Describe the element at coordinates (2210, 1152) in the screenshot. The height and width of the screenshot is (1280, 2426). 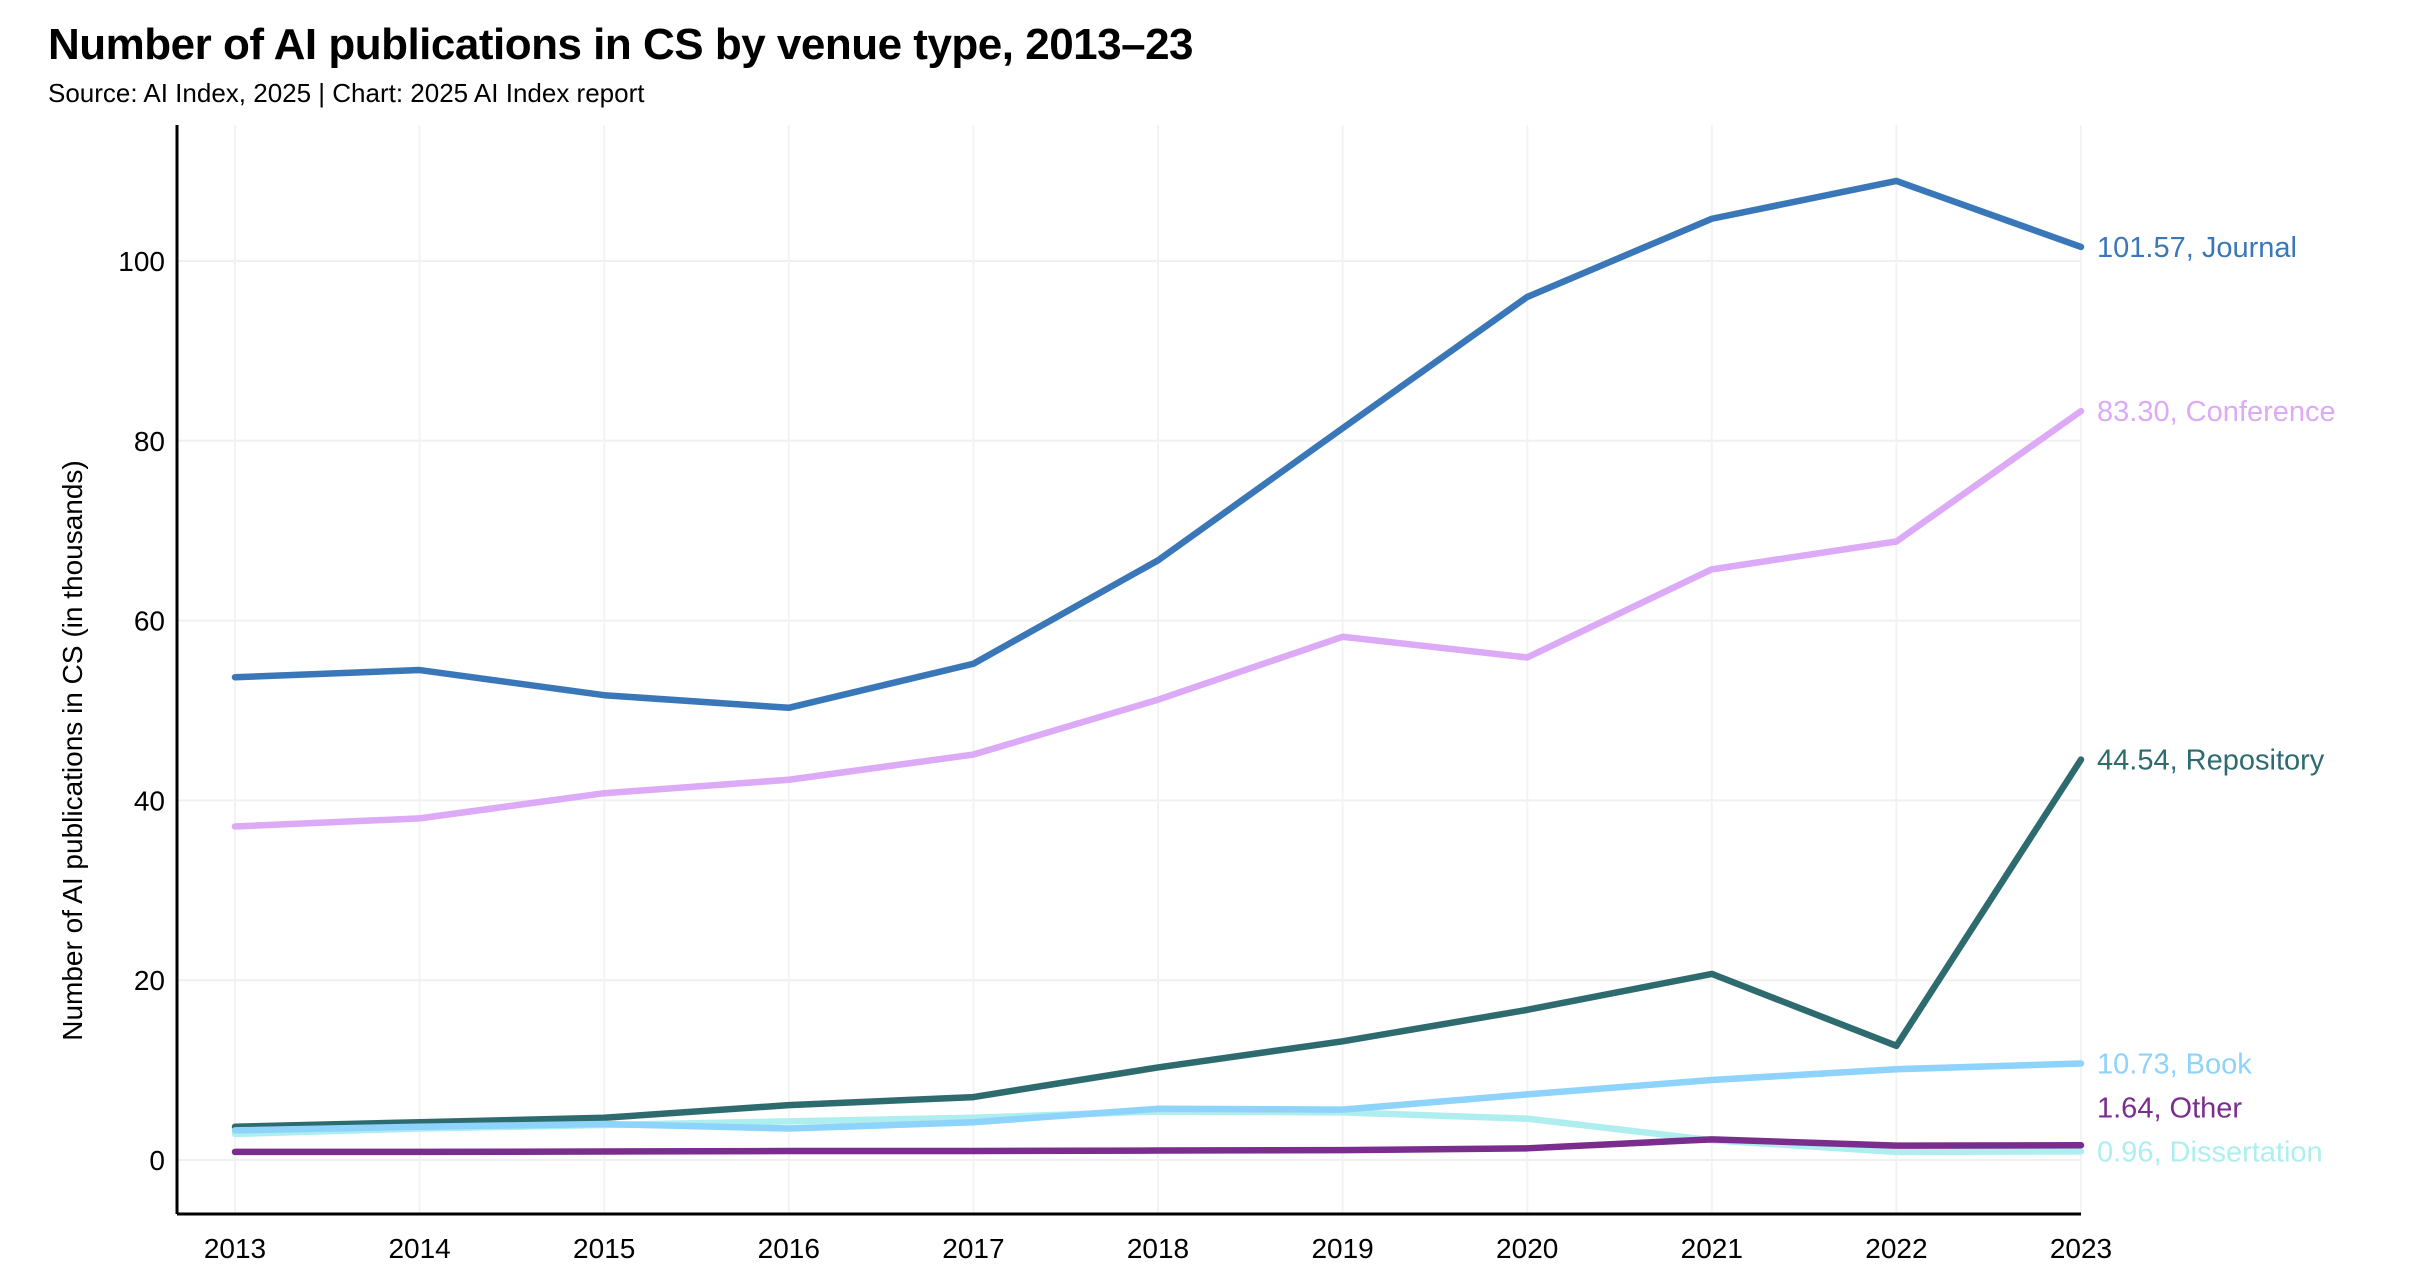
I see `end-label-dissertation: 0.96, Dissertation` at that location.